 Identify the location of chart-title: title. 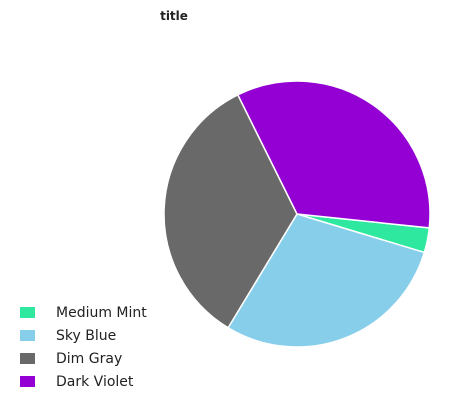
(174, 16).